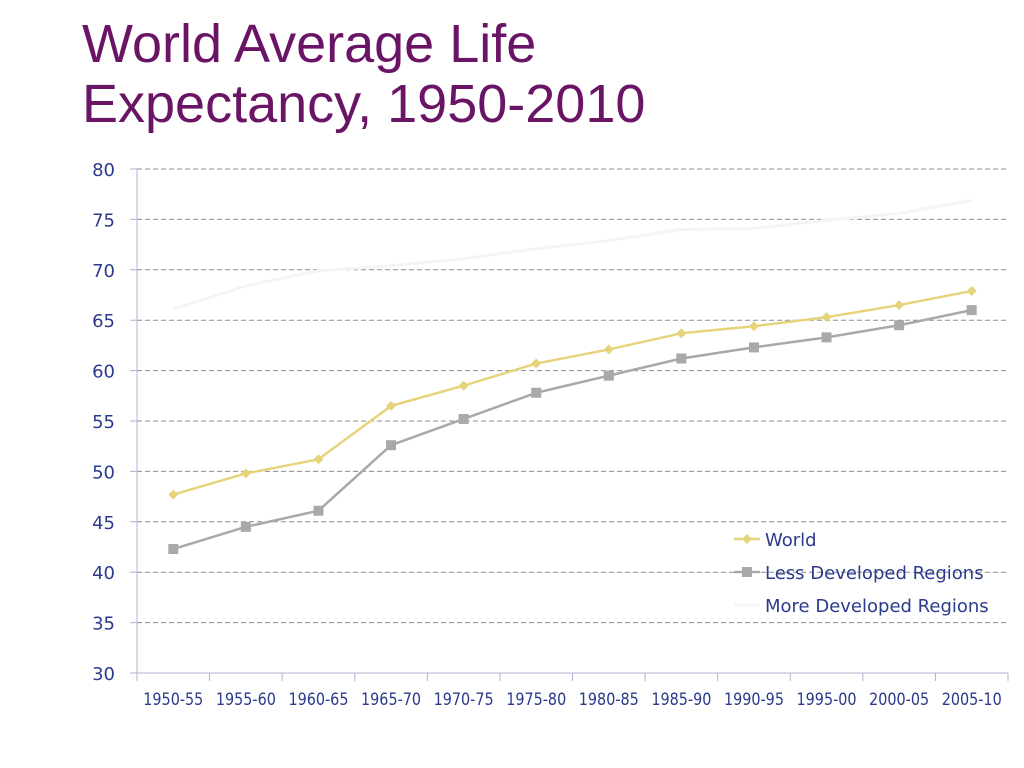  Describe the element at coordinates (754, 700) in the screenshot. I see `x-tick-label: 1990-95` at that location.